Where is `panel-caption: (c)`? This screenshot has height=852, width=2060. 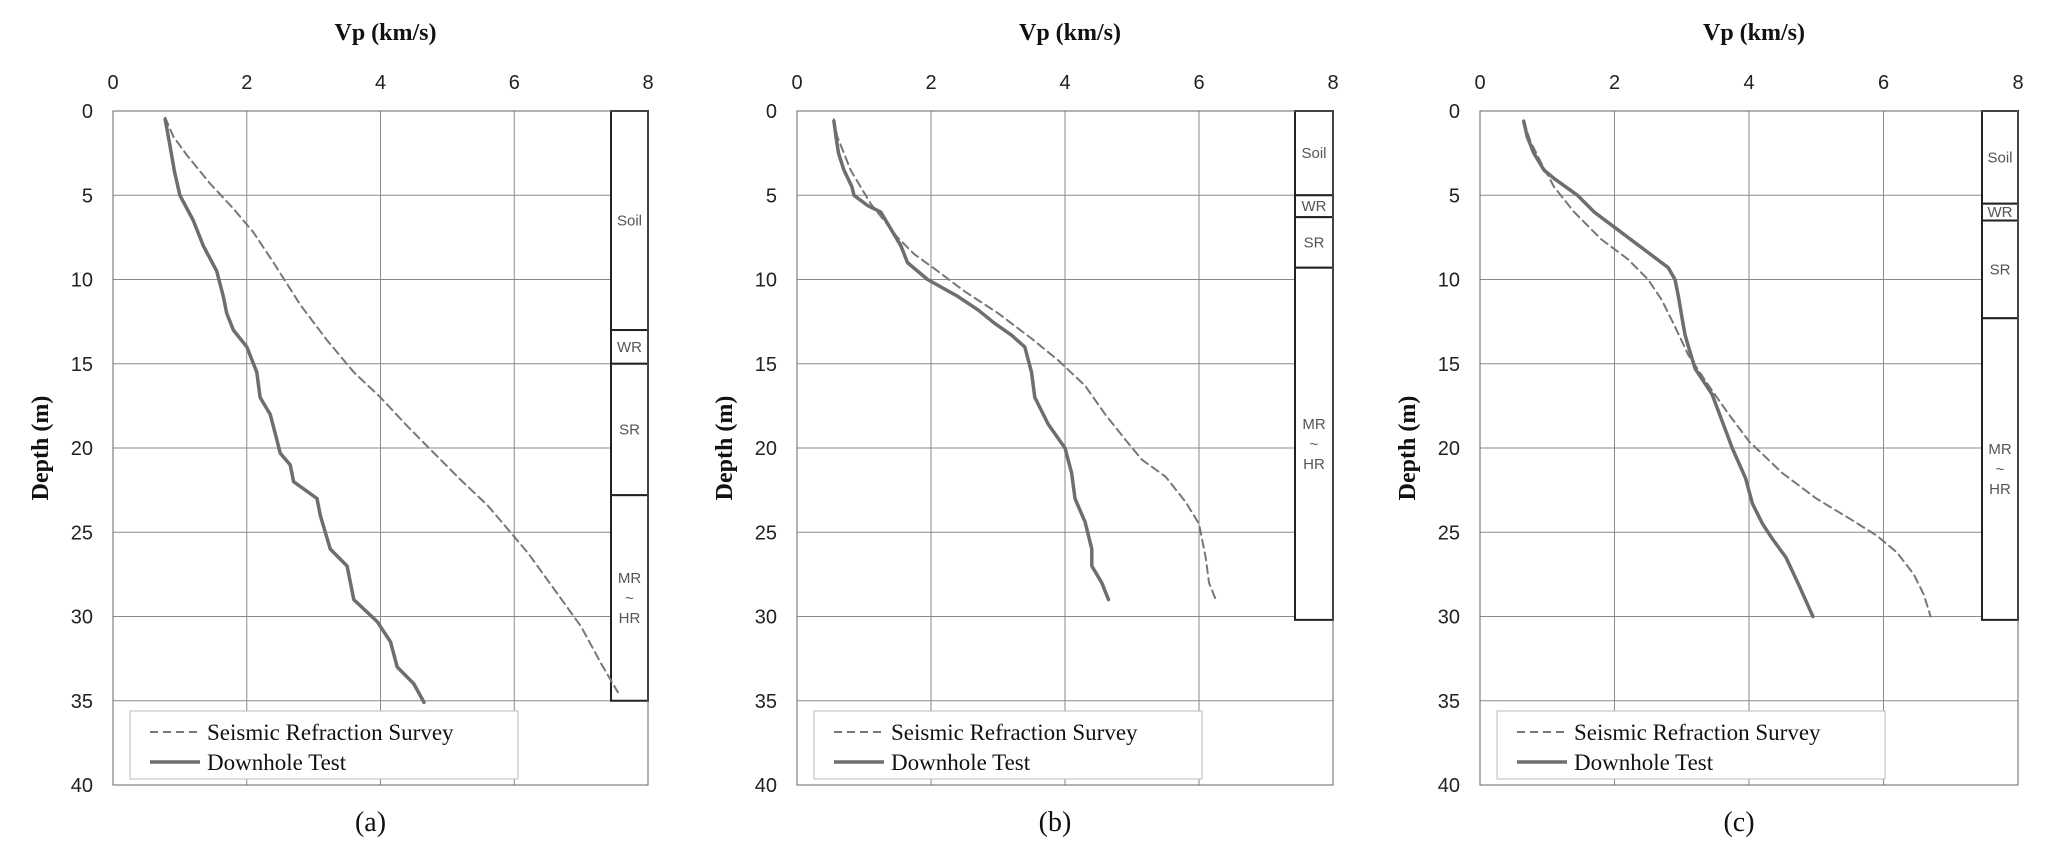 panel-caption: (c) is located at coordinates (1738, 822).